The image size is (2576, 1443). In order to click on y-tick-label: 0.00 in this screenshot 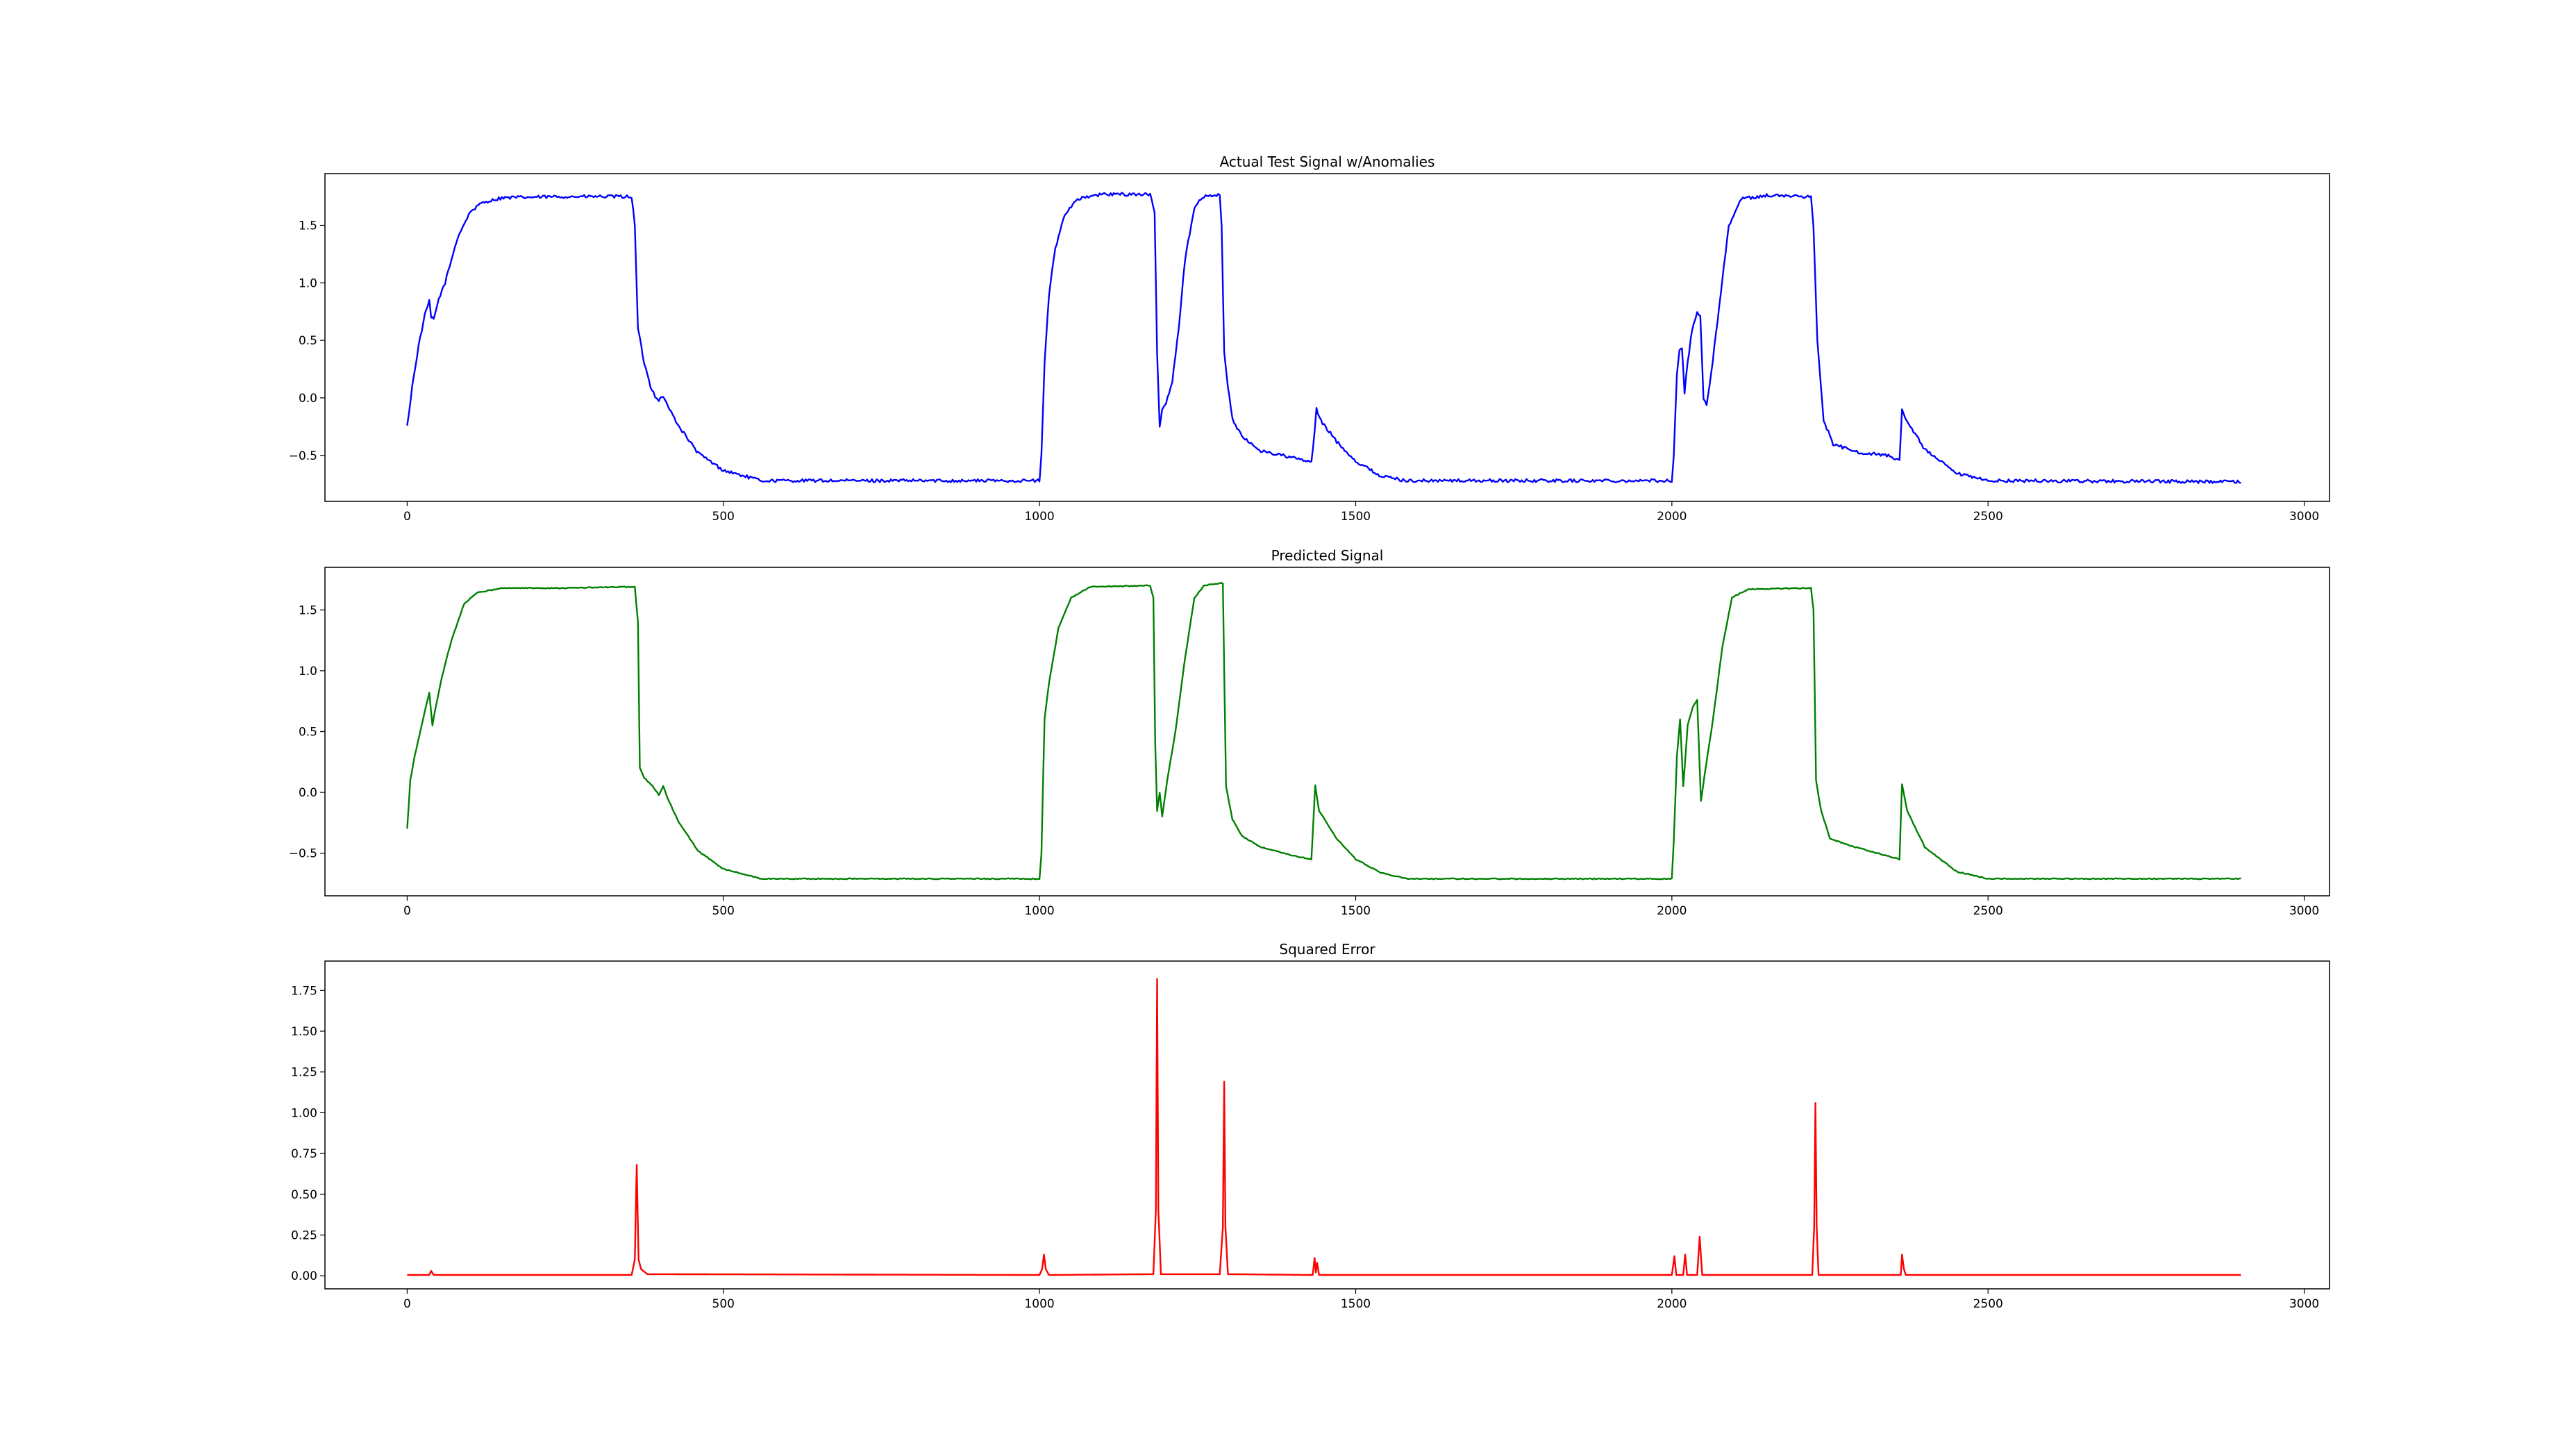, I will do `click(304, 1276)`.